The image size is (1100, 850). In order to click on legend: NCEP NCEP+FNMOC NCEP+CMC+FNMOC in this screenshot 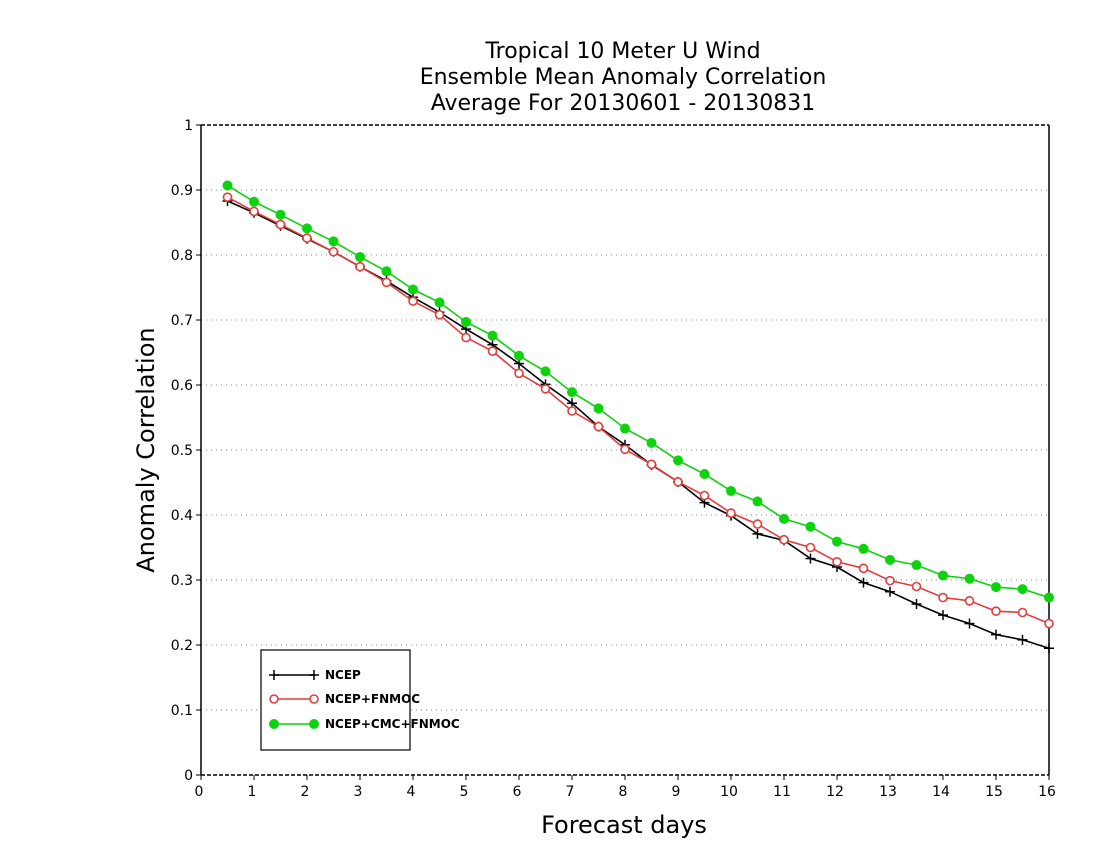, I will do `click(360, 700)`.